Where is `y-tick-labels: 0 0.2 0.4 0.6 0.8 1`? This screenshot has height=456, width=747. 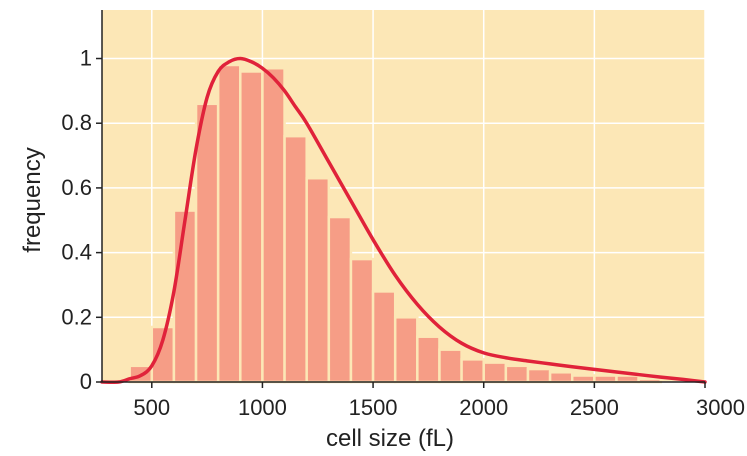
y-tick-labels: 0 0.2 0.4 0.6 0.8 1 is located at coordinates (76, 220).